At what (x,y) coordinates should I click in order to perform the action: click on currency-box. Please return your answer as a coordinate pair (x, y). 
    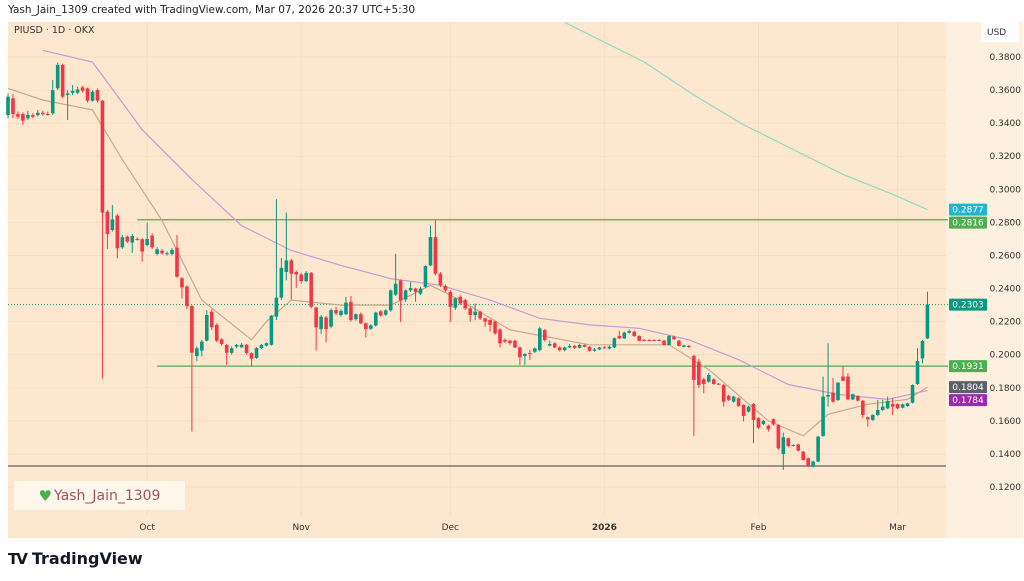
    Looking at the image, I should click on (1000, 32).